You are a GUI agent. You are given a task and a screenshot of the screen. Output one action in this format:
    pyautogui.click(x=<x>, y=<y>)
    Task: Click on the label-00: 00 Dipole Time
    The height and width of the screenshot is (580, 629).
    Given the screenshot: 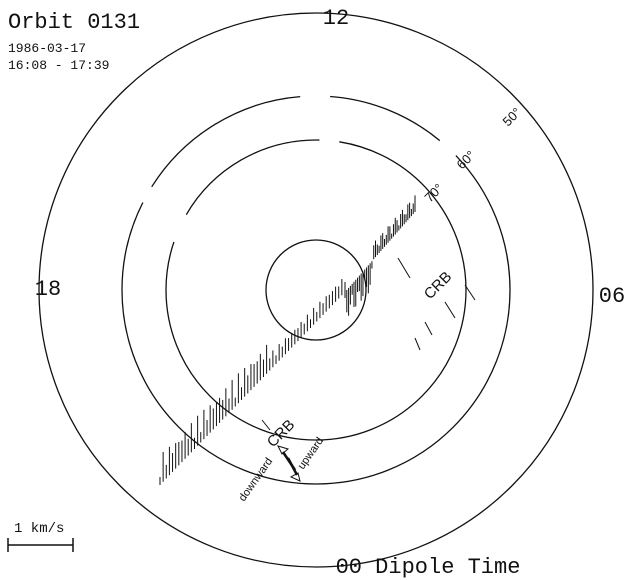 What is the action you would take?
    pyautogui.click(x=428, y=567)
    